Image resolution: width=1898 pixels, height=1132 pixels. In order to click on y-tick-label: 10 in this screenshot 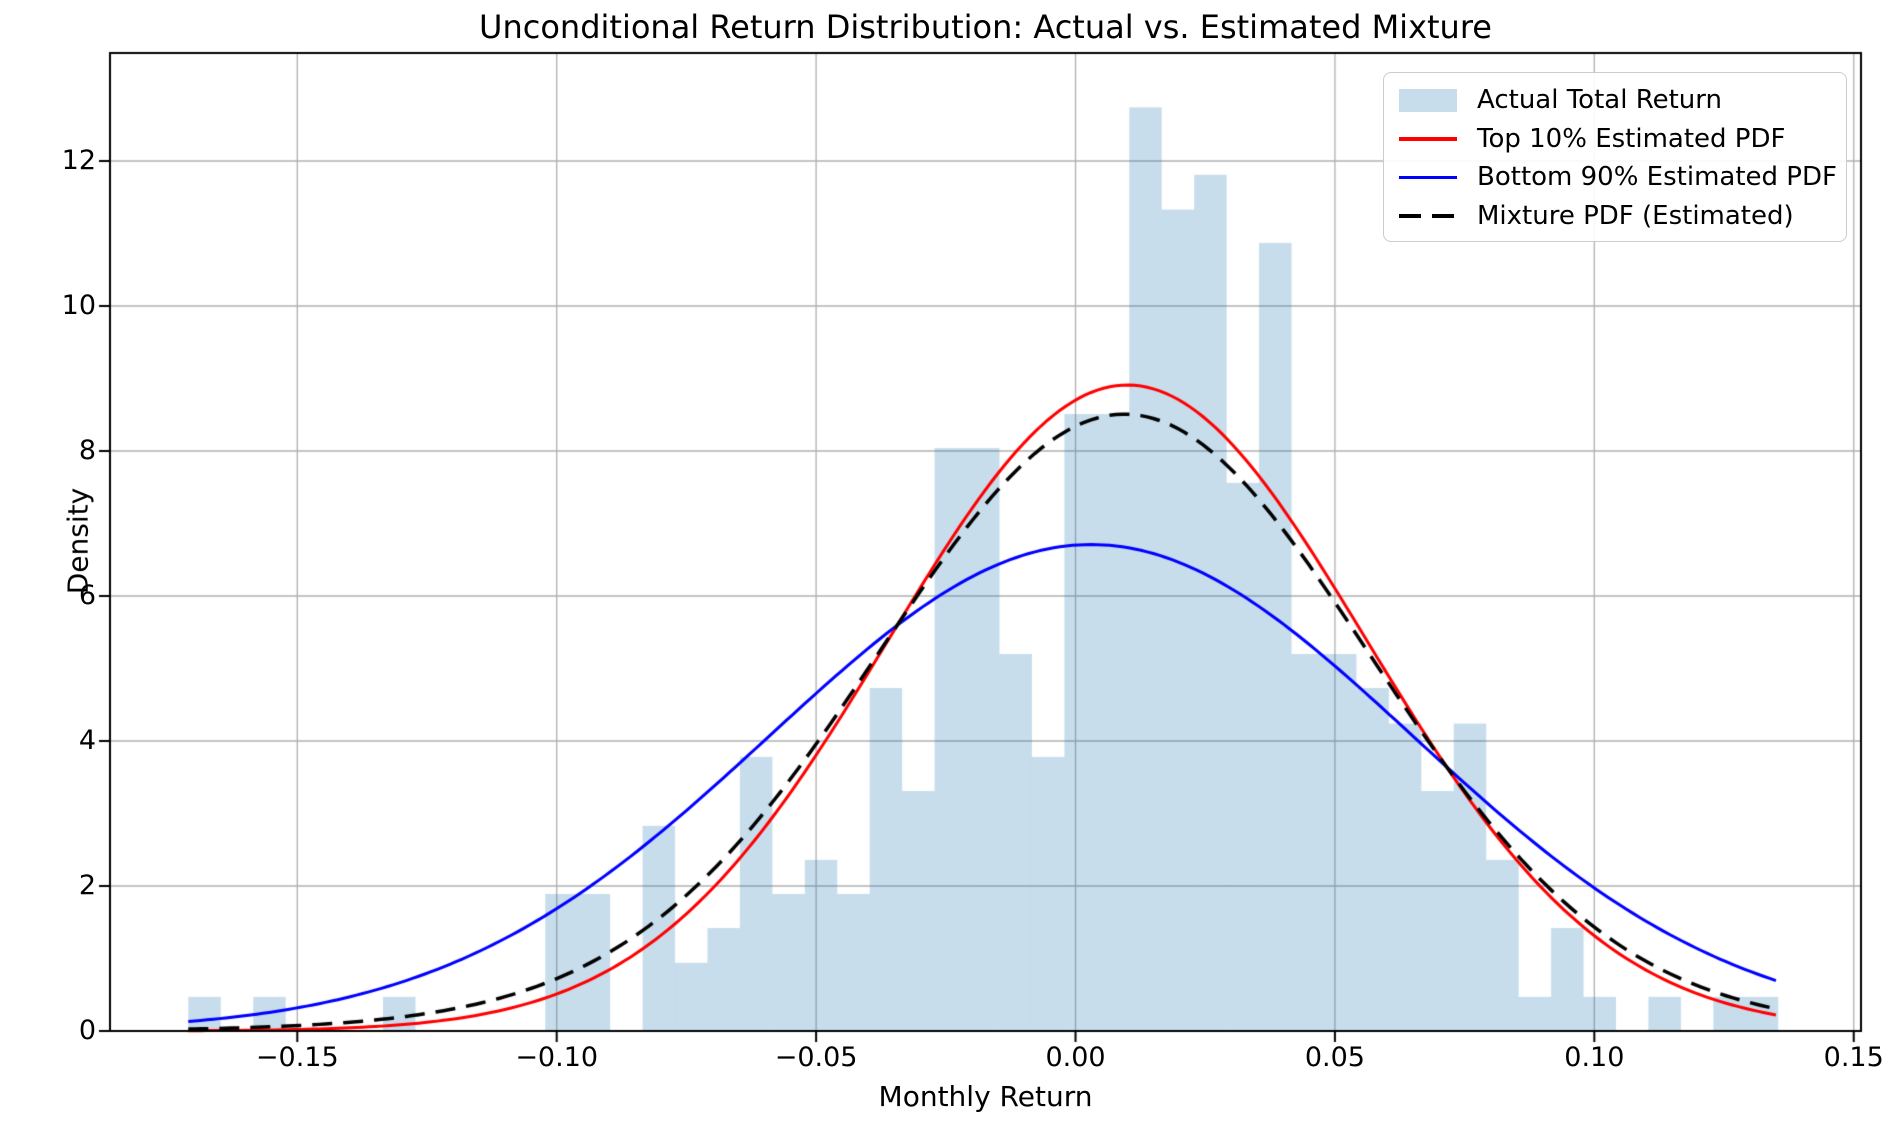, I will do `click(78, 306)`.